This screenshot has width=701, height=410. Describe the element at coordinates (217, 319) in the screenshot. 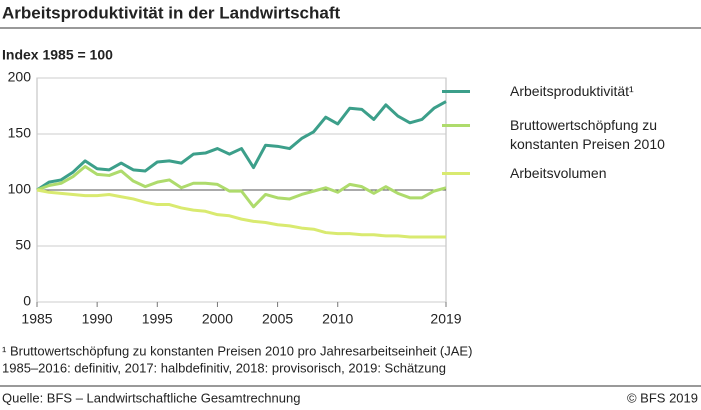

I see `x-tick-label: 2000` at that location.